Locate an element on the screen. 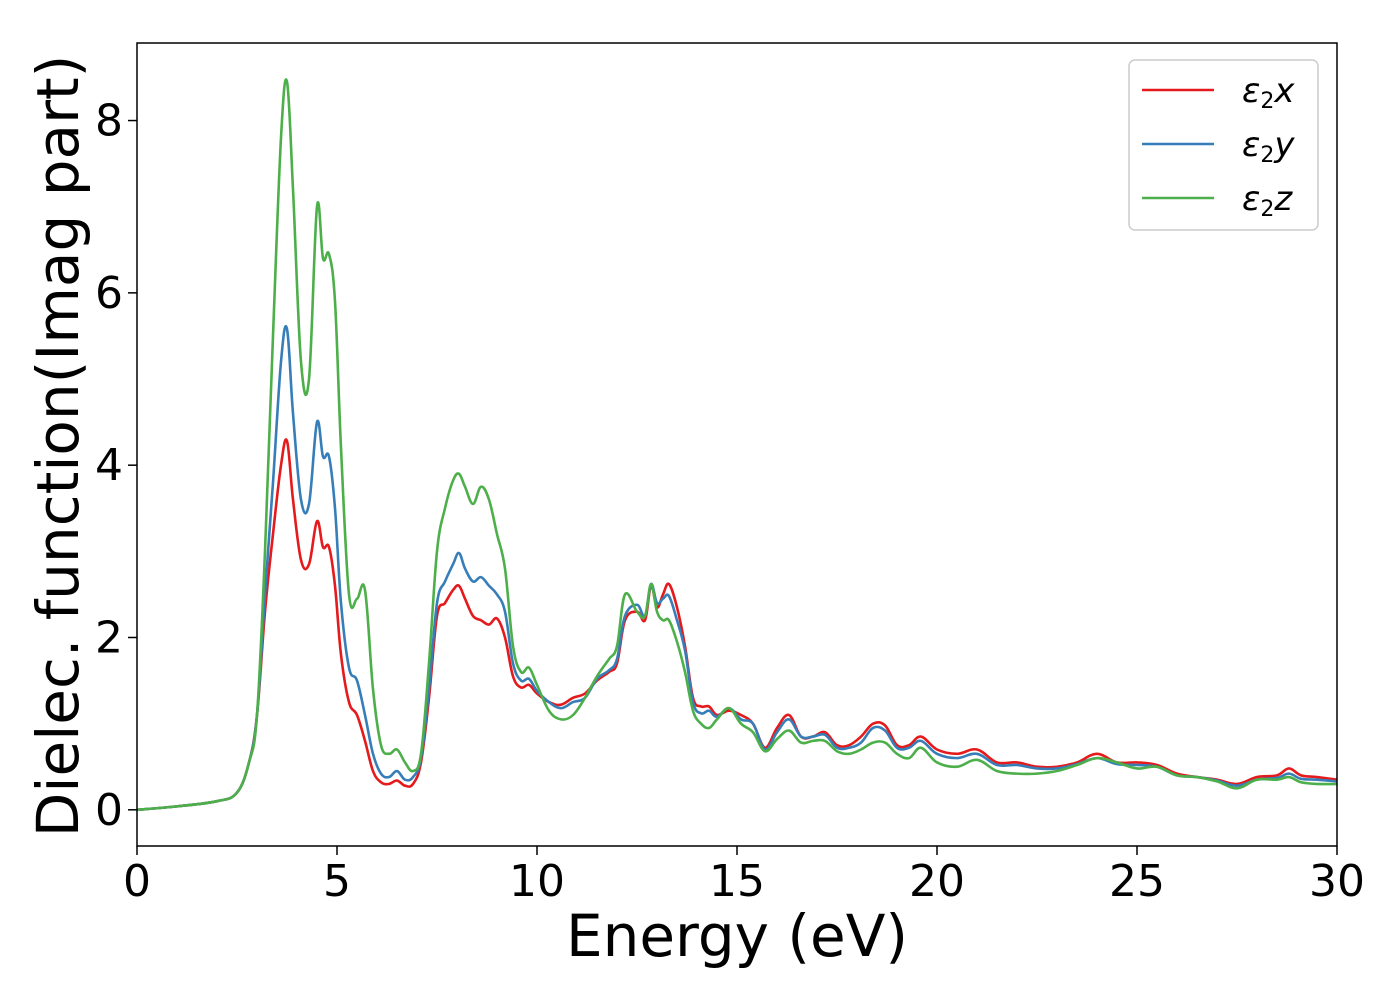 The width and height of the screenshot is (1400, 1000). x-tick-label: 10 is located at coordinates (537, 881).